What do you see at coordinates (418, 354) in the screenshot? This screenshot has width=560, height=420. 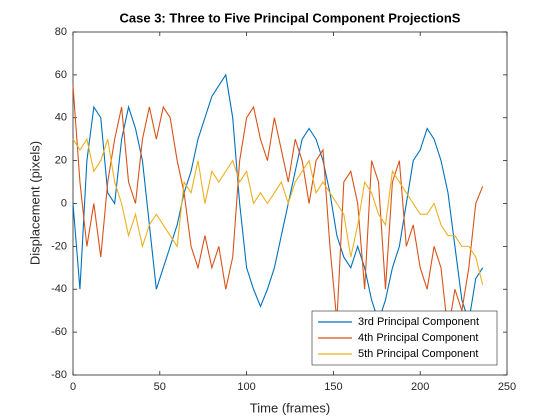 I see `legend-label: 5th Principal Component` at bounding box center [418, 354].